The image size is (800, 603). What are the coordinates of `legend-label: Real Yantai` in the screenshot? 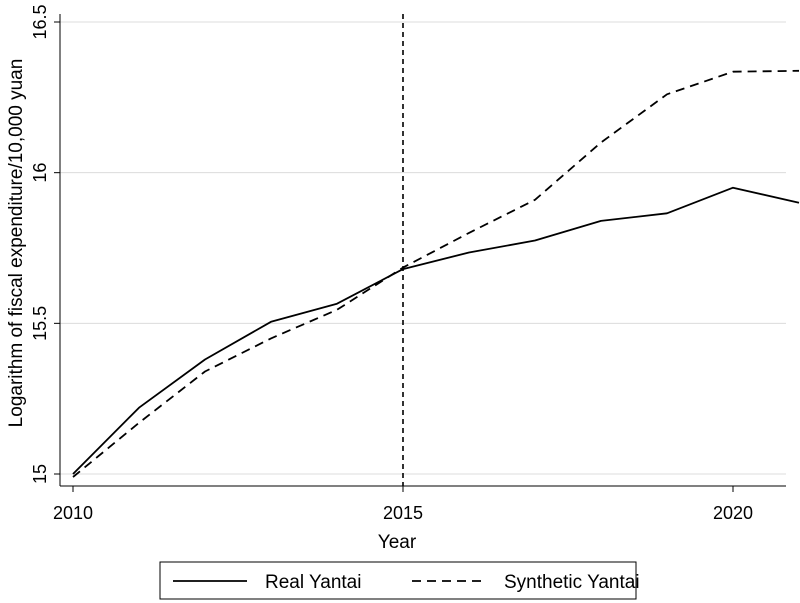 It's located at (313, 582).